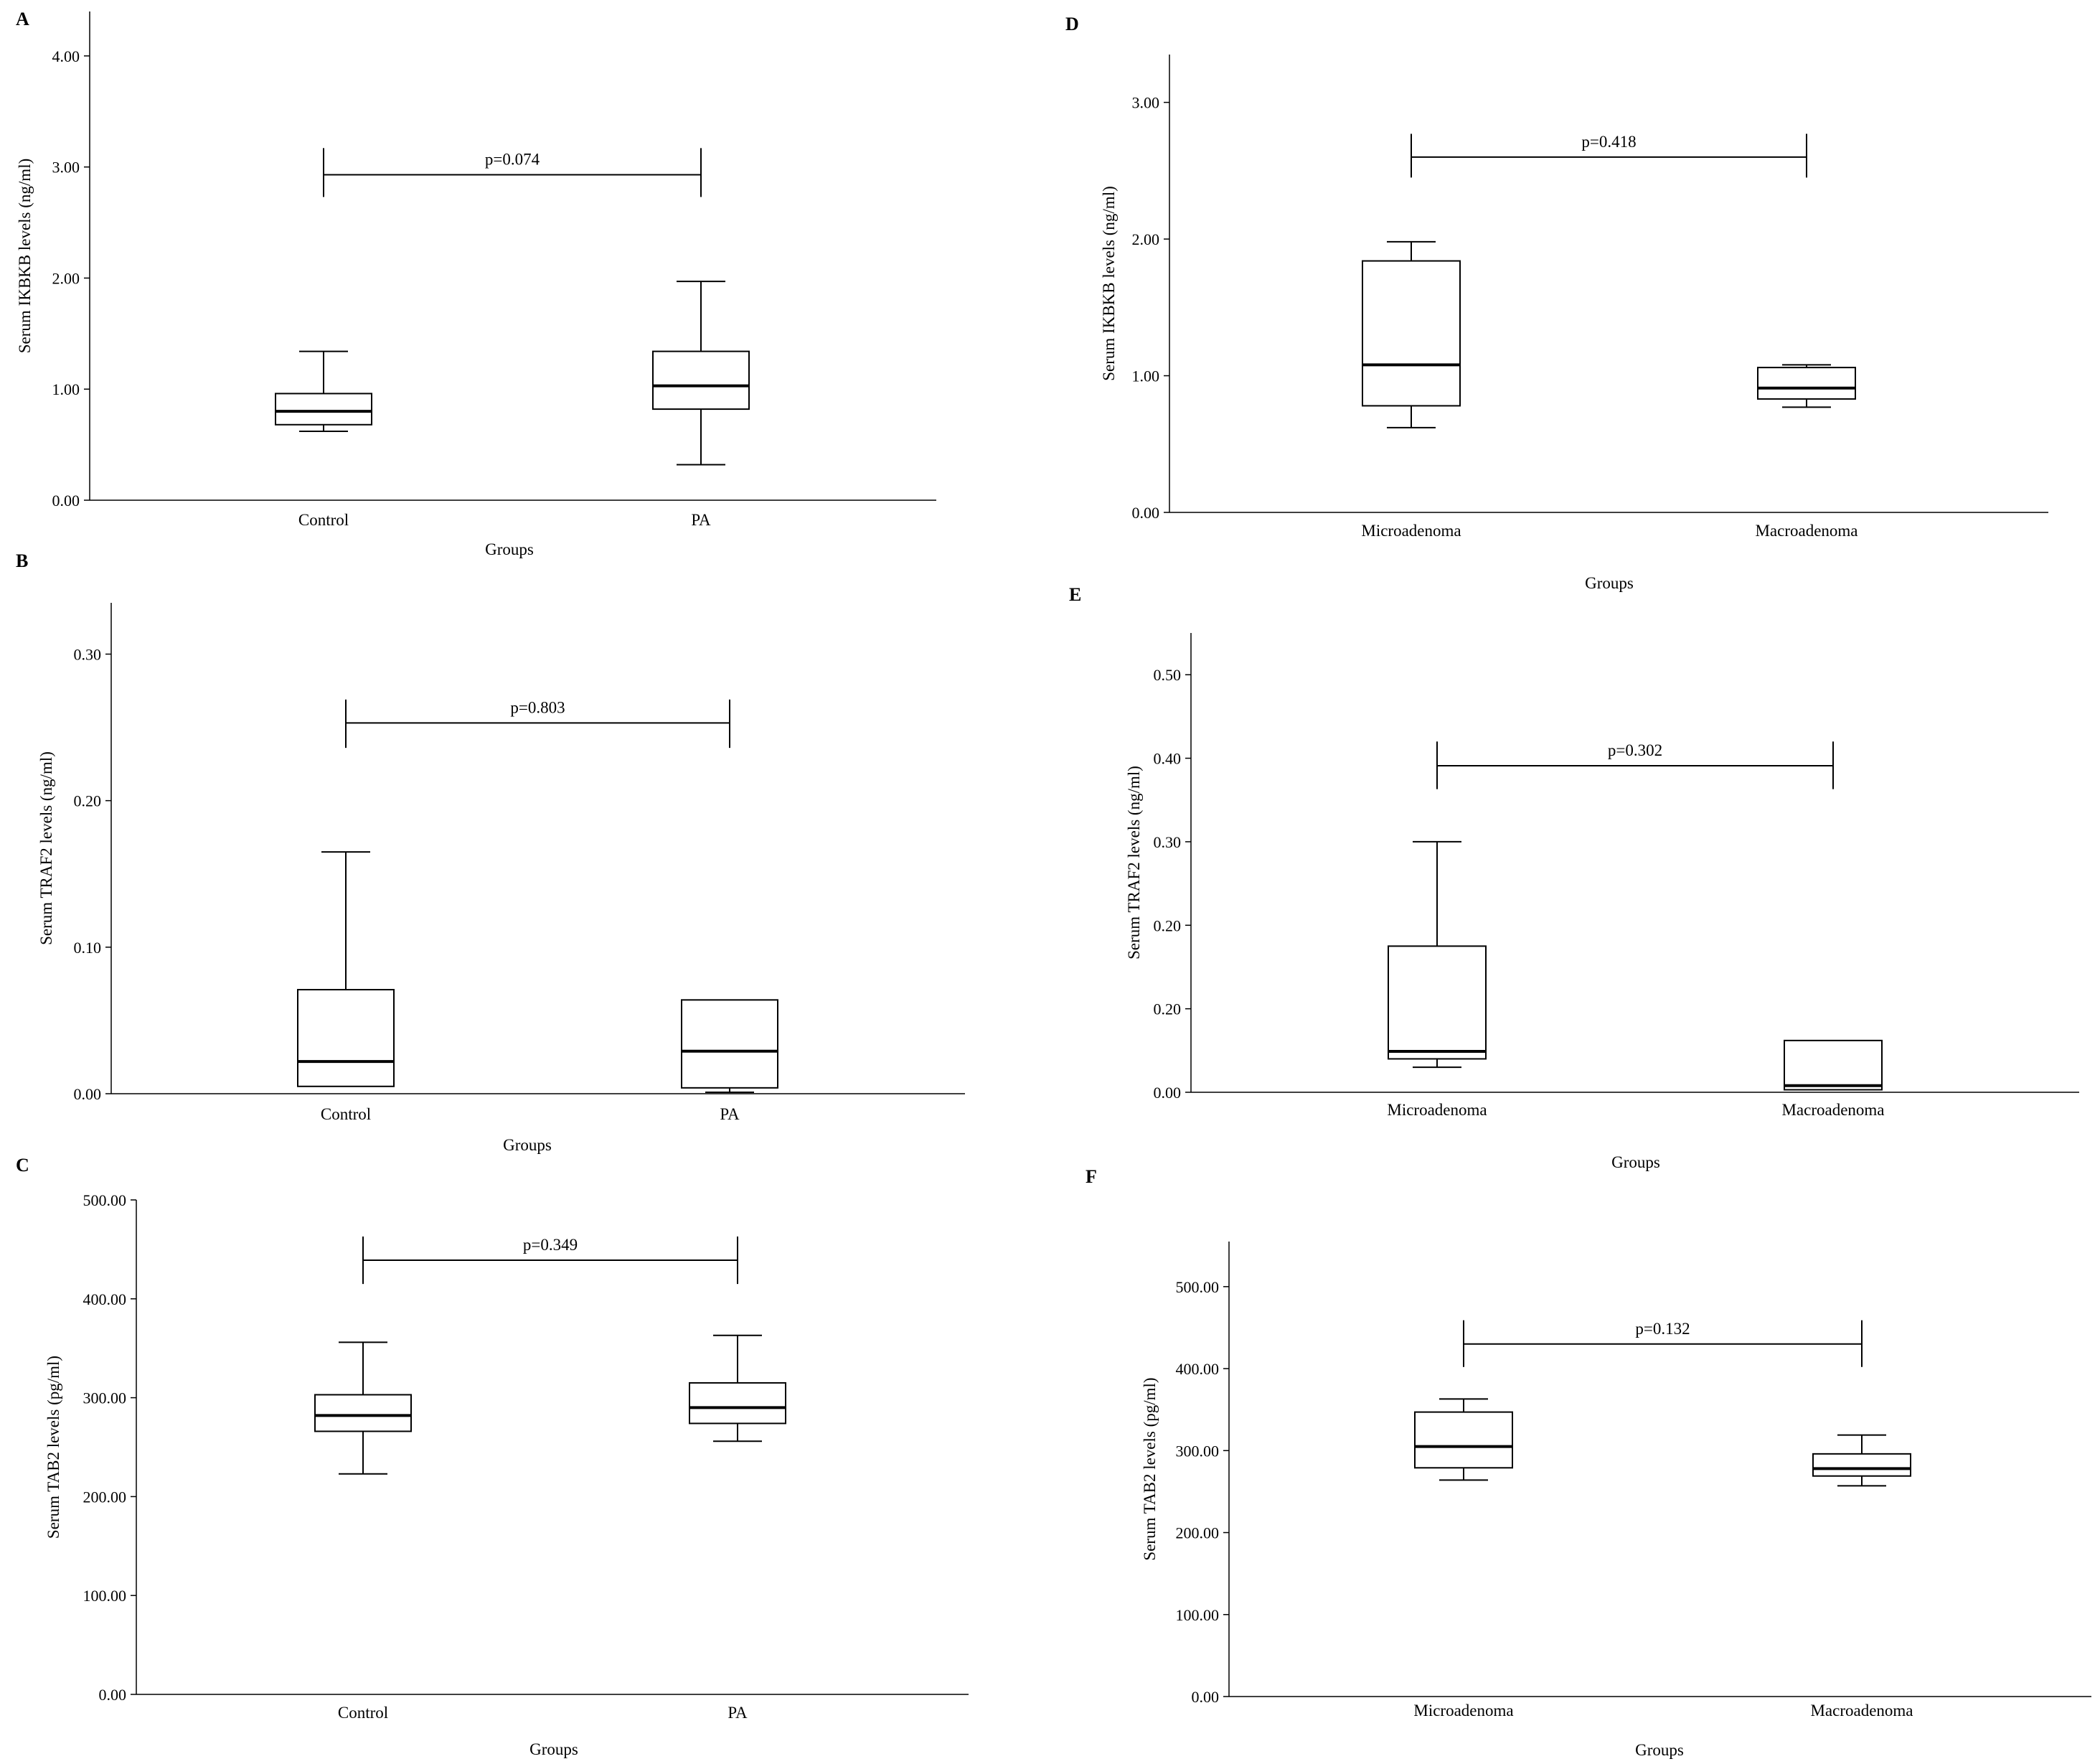 This screenshot has width=2100, height=1764. I want to click on significance-bracket: p=0.418, so click(1609, 155).